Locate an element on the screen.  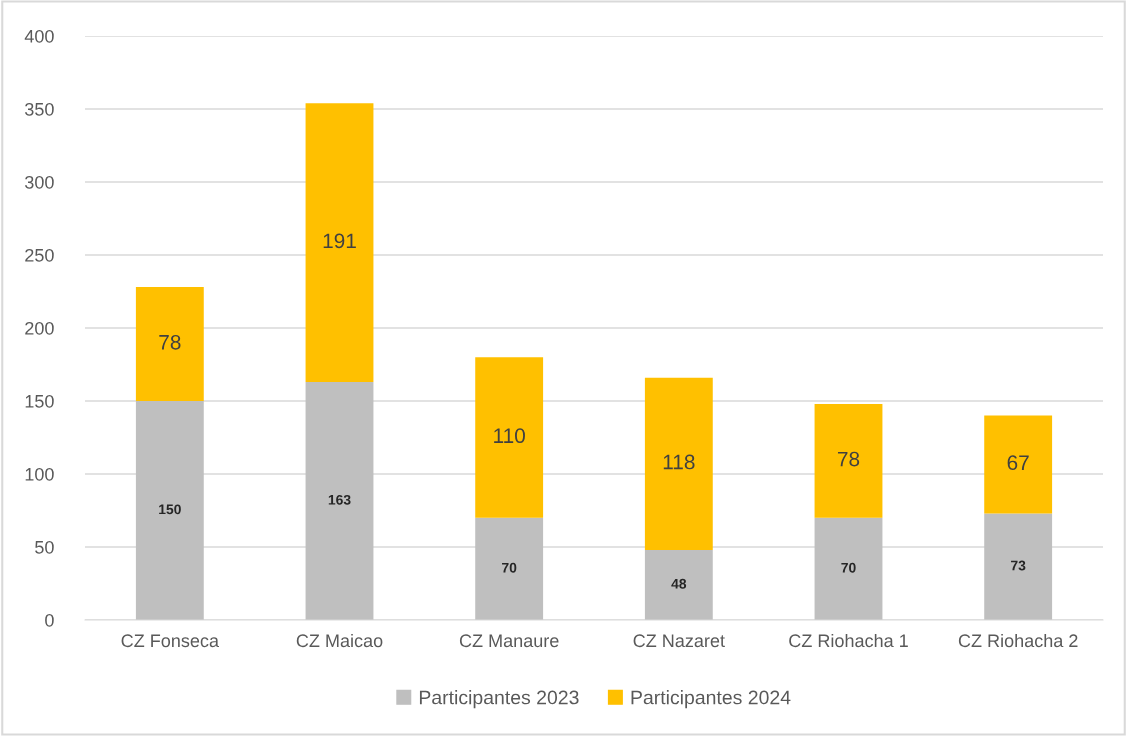
data-label: 118 is located at coordinates (679, 462).